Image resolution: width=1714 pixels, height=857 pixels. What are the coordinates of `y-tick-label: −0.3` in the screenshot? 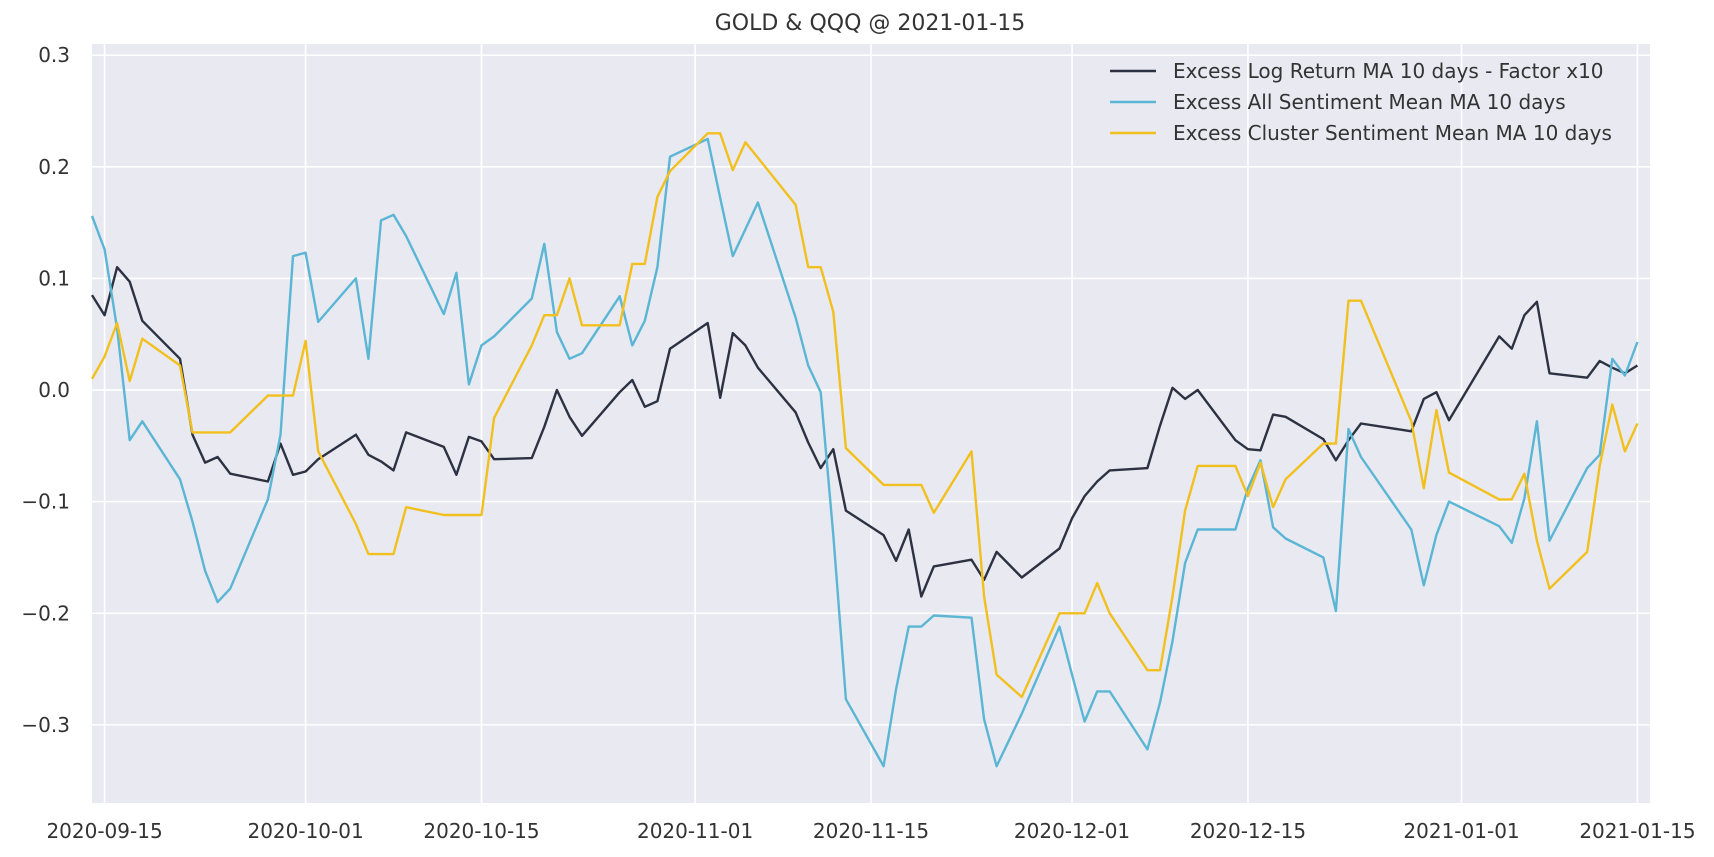 It's located at (45, 725).